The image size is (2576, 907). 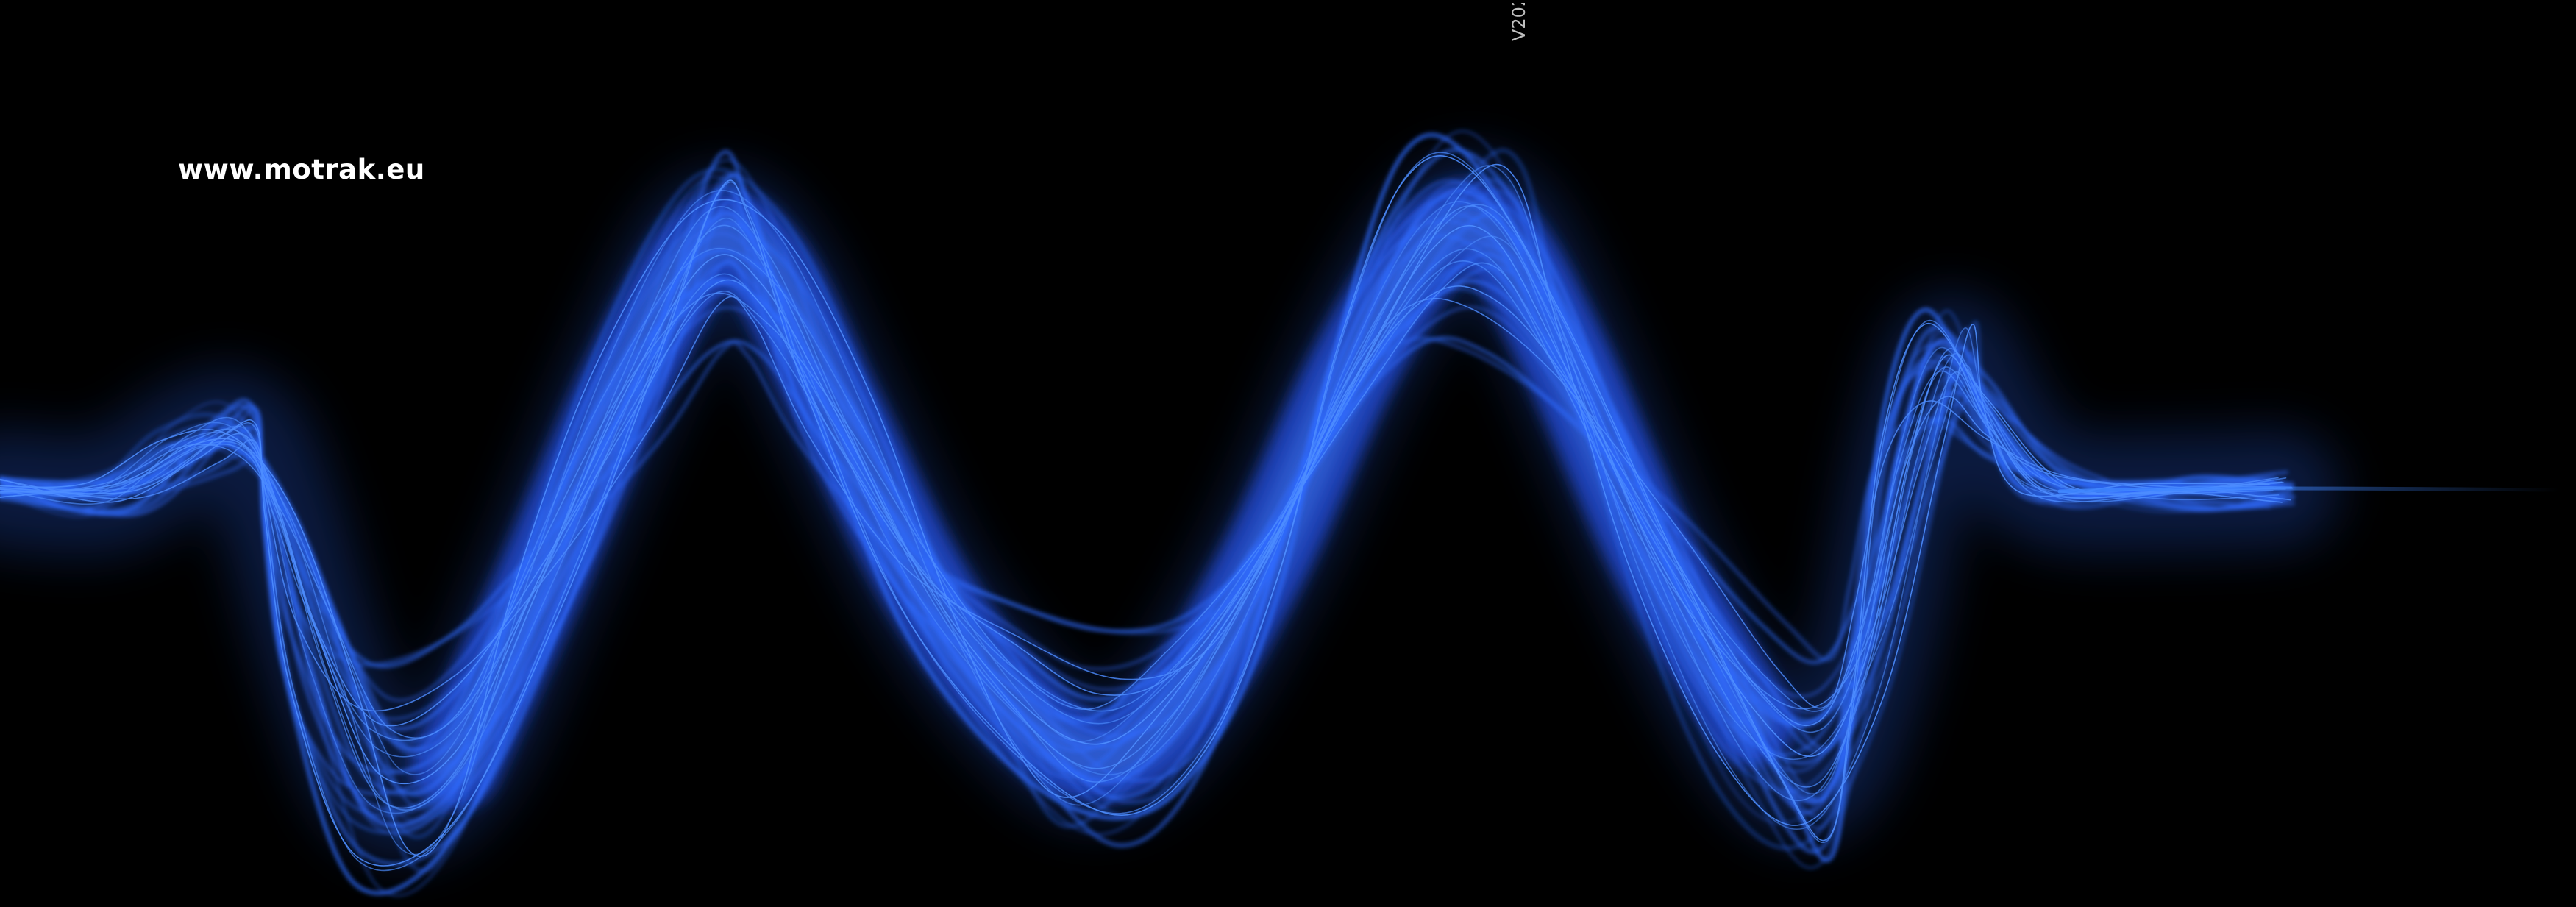 I want to click on wave-tail-line, so click(x=2309, y=490).